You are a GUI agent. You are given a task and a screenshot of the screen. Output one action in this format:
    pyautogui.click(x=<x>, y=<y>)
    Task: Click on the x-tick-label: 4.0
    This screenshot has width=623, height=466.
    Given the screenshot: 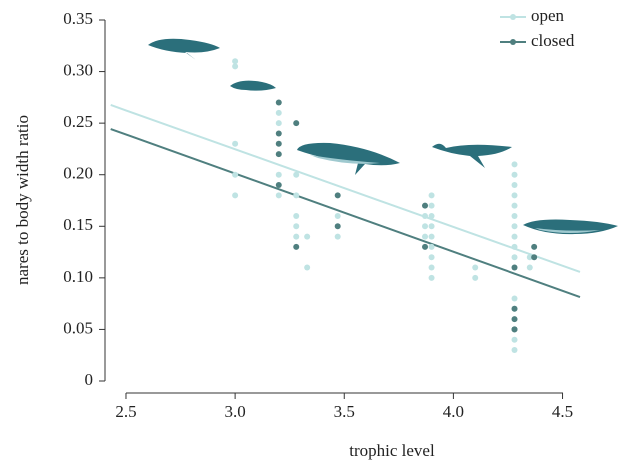 What is the action you would take?
    pyautogui.click(x=453, y=411)
    